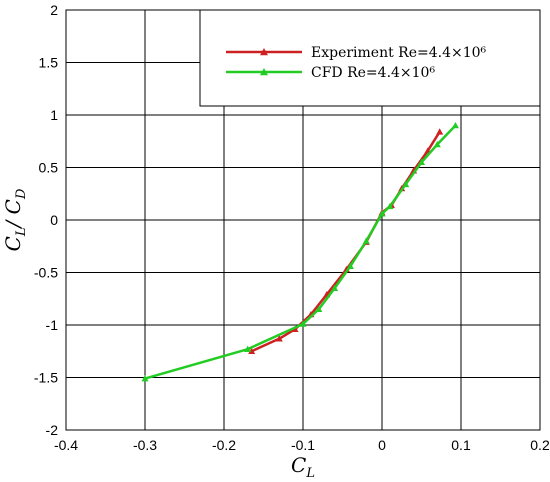 Image resolution: width=550 pixels, height=482 pixels. I want to click on y-axis-label-main1: C, so click(13, 243).